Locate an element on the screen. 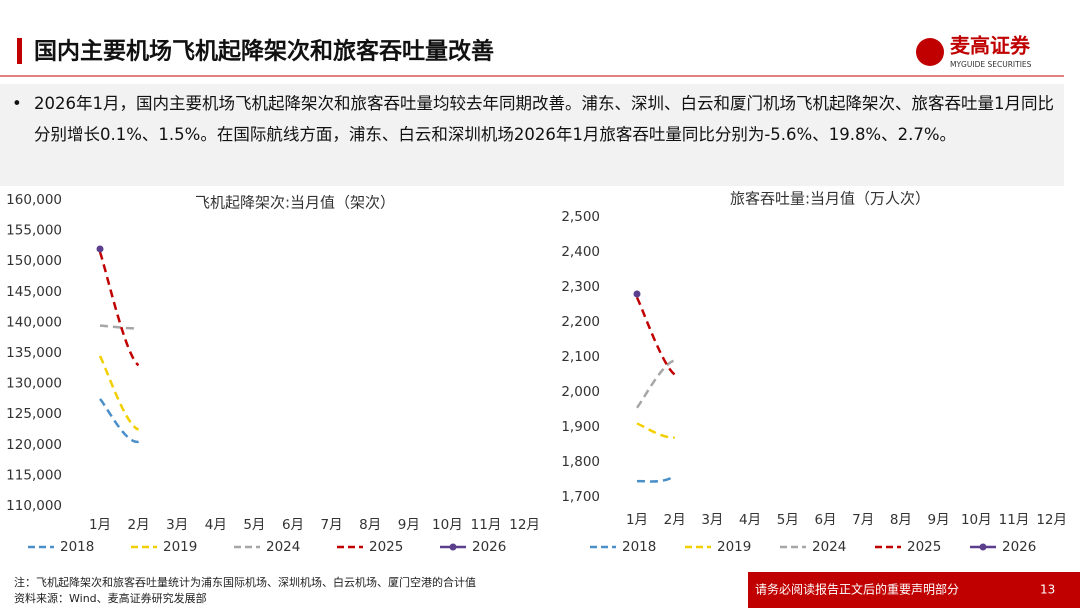  y-tick-label: 1,800 is located at coordinates (580, 462).